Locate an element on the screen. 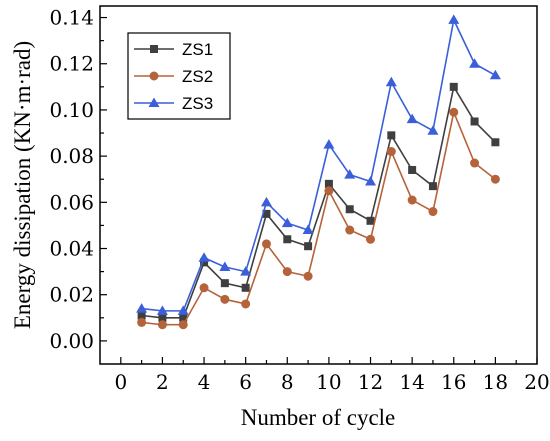 The height and width of the screenshot is (441, 550). x-tick-label: 6 is located at coordinates (245, 382).